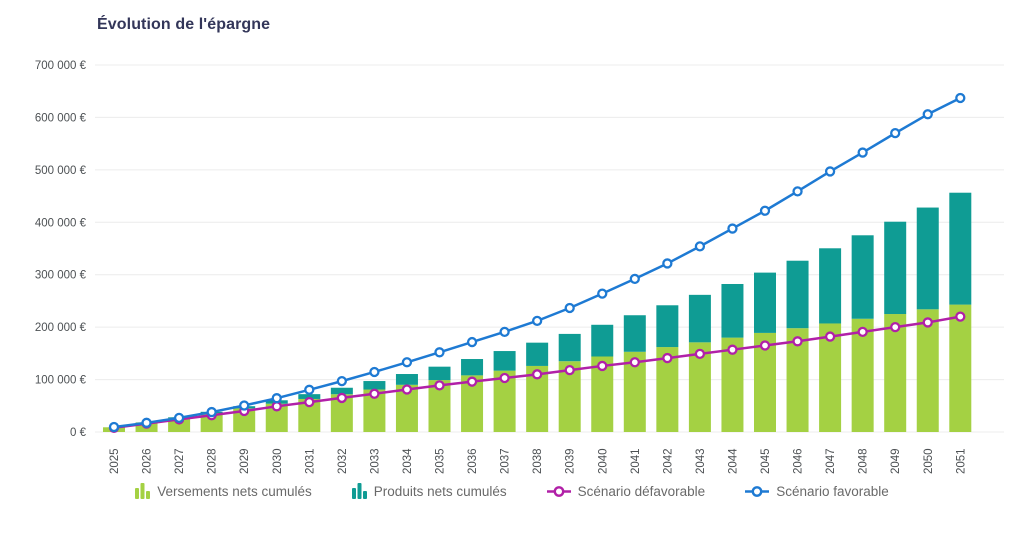 The image size is (1024, 536). Describe the element at coordinates (895, 268) in the screenshot. I see `bar-produits-2049` at that location.